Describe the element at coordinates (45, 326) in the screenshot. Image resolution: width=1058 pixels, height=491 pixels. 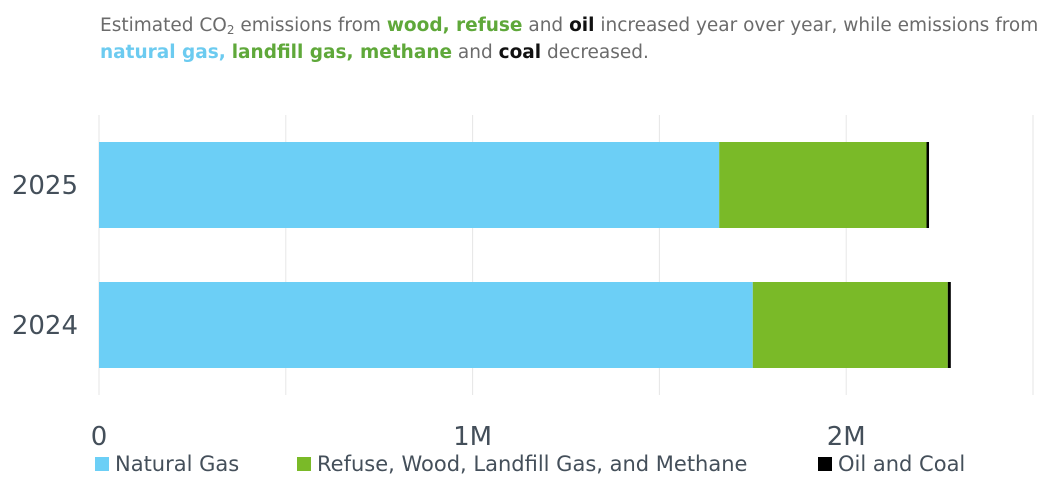
I see `category-label: 2024` at that location.